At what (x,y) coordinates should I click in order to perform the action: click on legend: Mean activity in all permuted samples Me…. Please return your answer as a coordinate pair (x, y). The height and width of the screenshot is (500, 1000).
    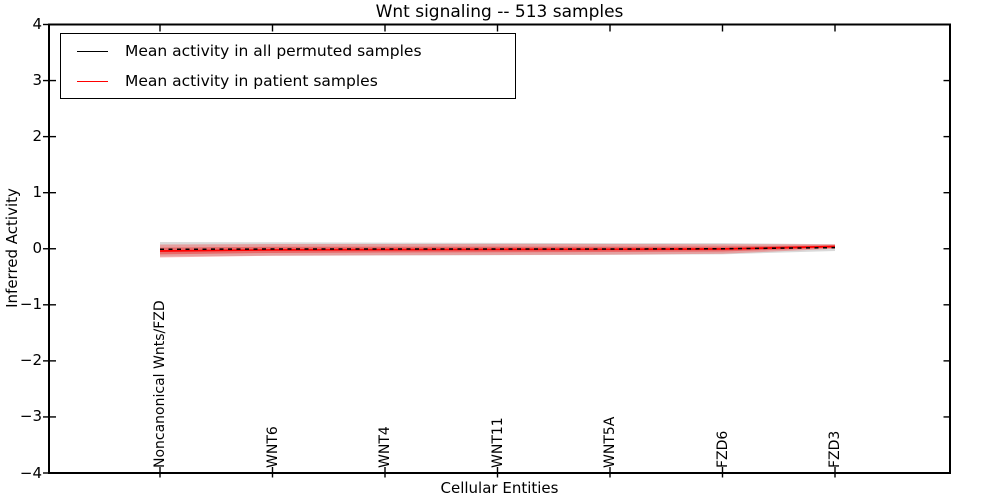
    Looking at the image, I should click on (288, 66).